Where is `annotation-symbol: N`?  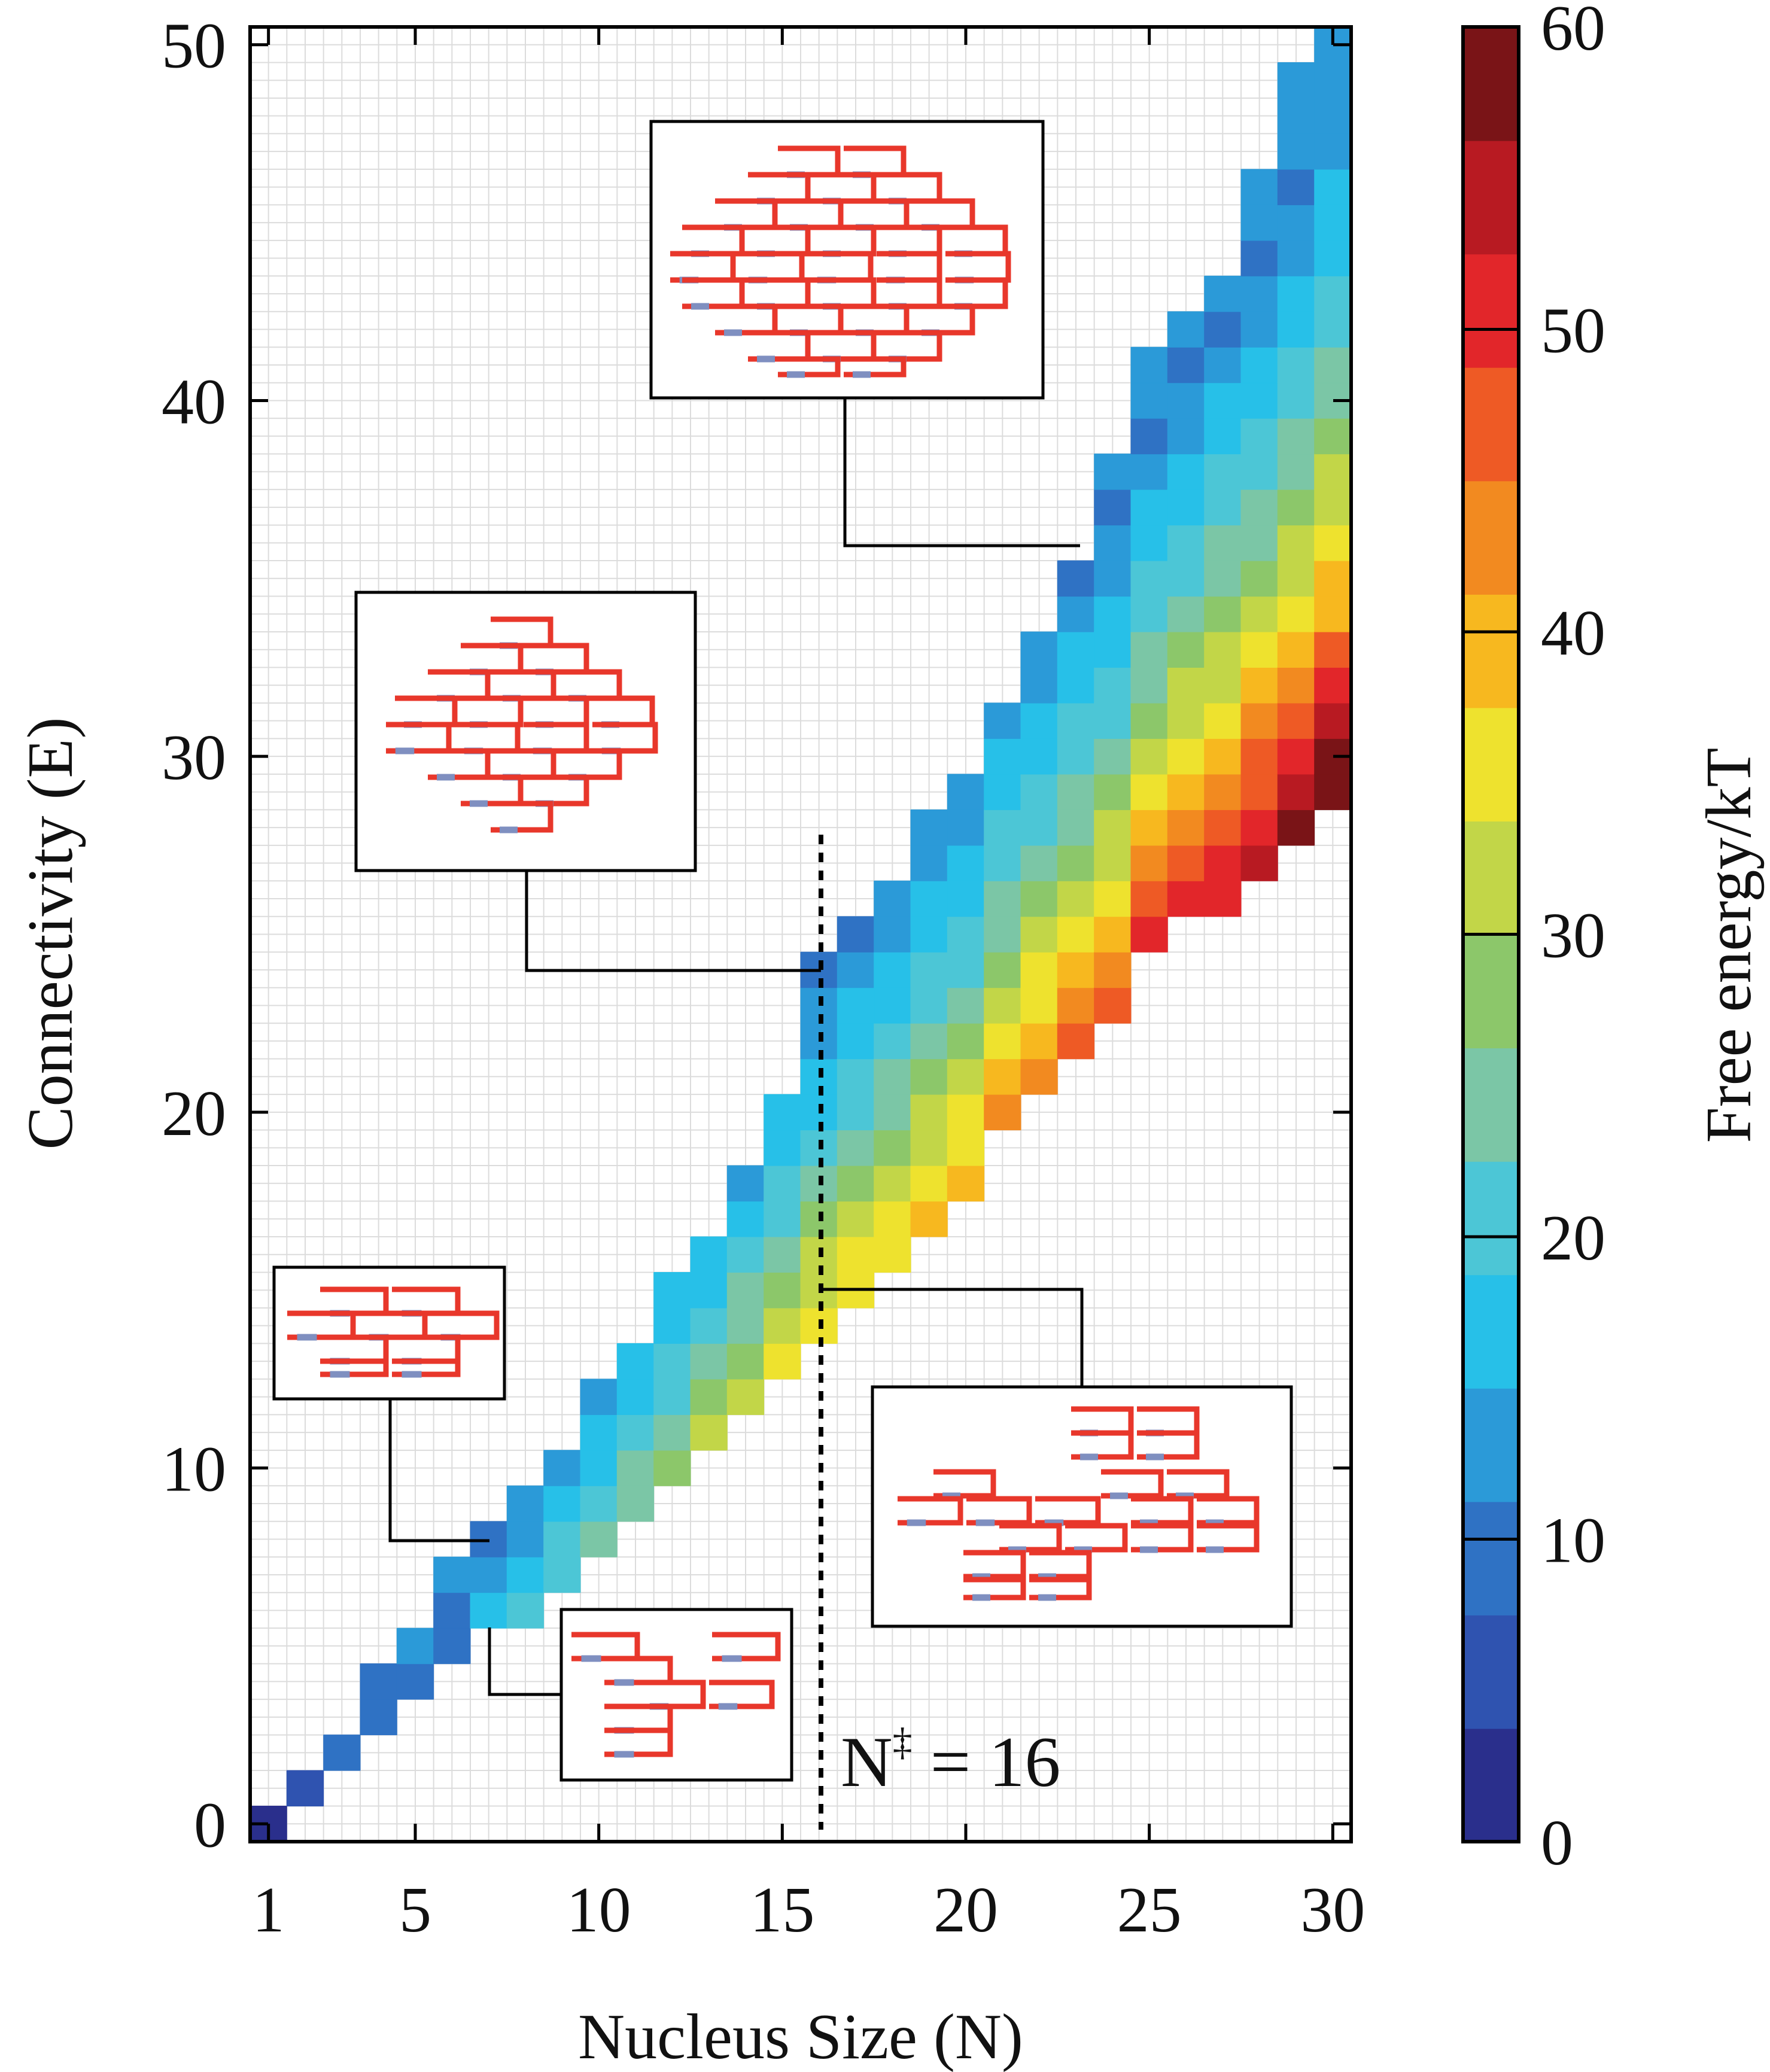 annotation-symbol: N is located at coordinates (867, 1762).